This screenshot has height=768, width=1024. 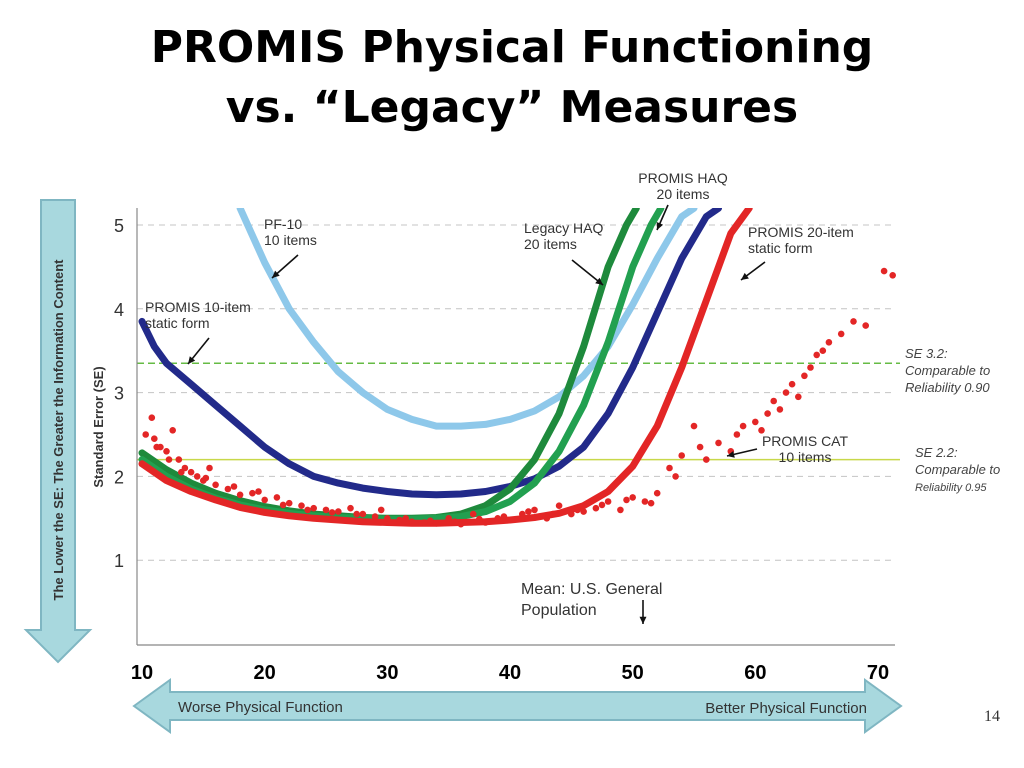 I want to click on x-tick-label: 10, so click(x=142, y=673).